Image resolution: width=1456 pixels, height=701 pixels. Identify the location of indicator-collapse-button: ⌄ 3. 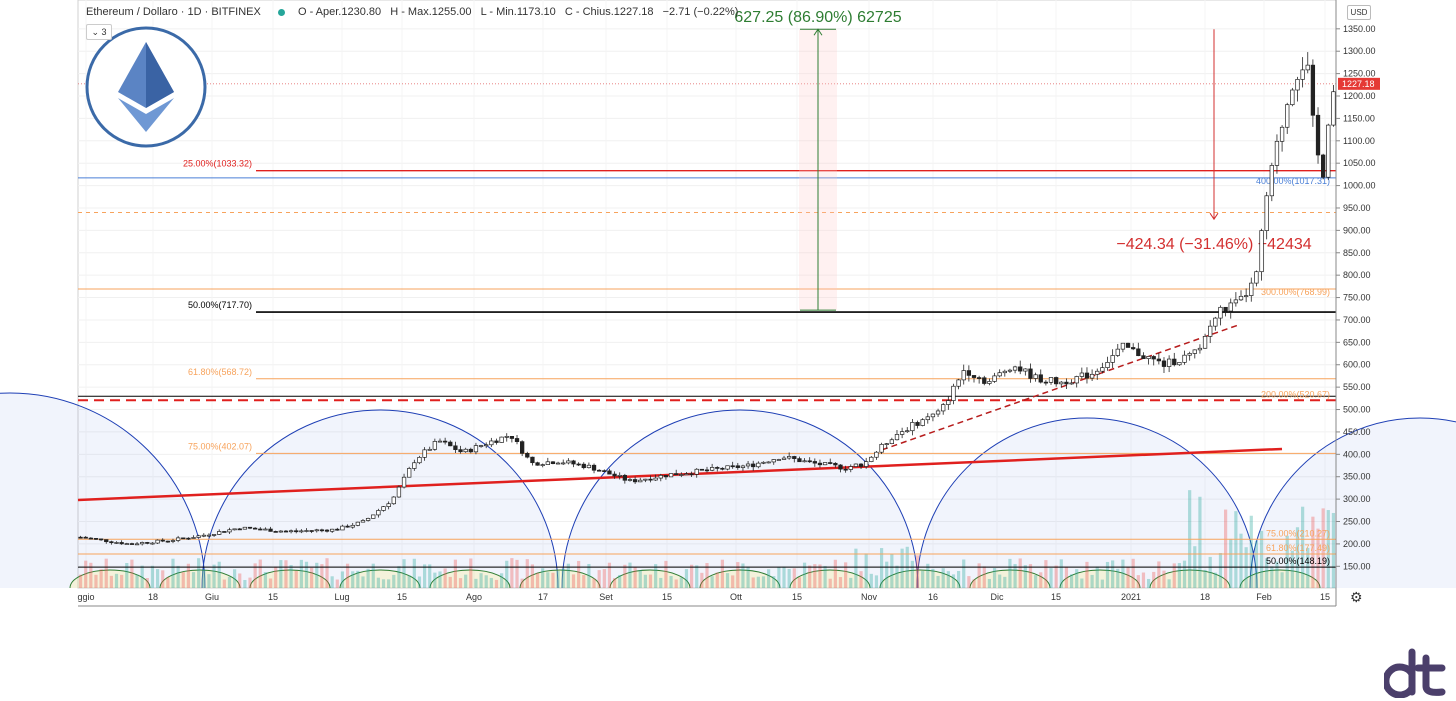
(99, 32).